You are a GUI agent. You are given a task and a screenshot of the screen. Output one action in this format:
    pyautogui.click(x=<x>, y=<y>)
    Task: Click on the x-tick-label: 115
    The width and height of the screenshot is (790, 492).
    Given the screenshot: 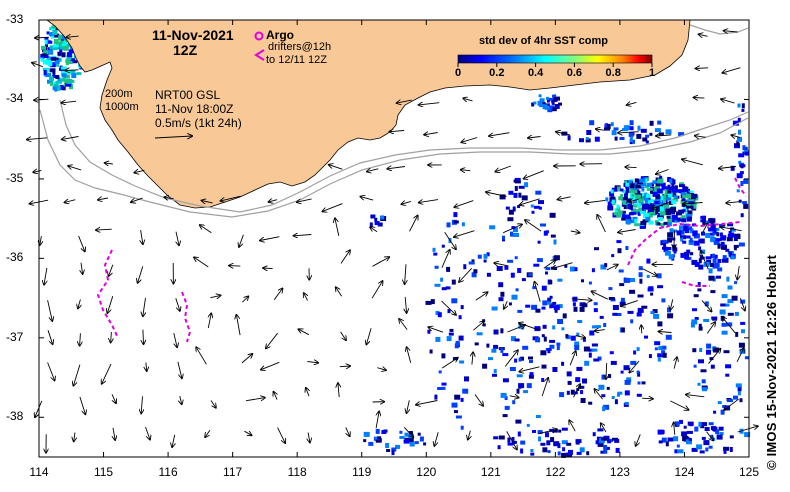 What is the action you would take?
    pyautogui.click(x=103, y=472)
    